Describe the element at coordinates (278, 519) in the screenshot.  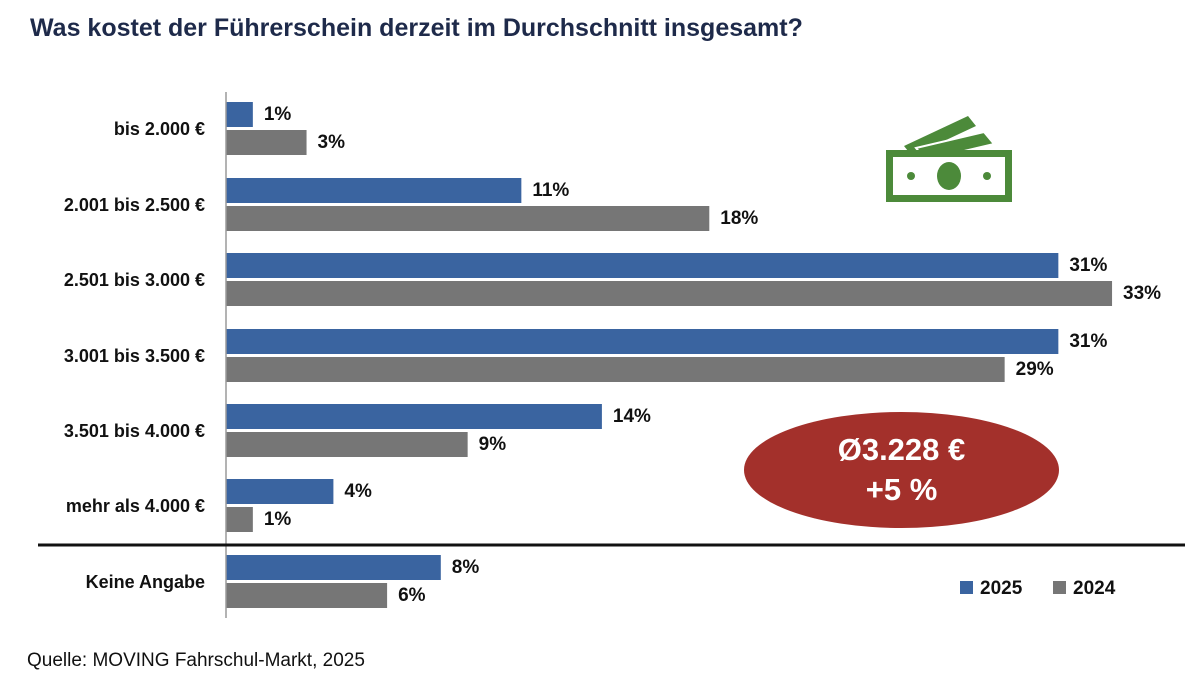
I see `value-label-2024: 1%` at that location.